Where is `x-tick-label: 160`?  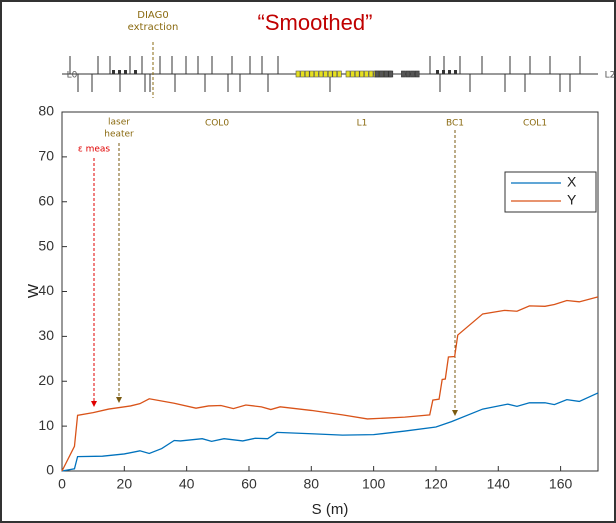 x-tick-label: 160 is located at coordinates (561, 484).